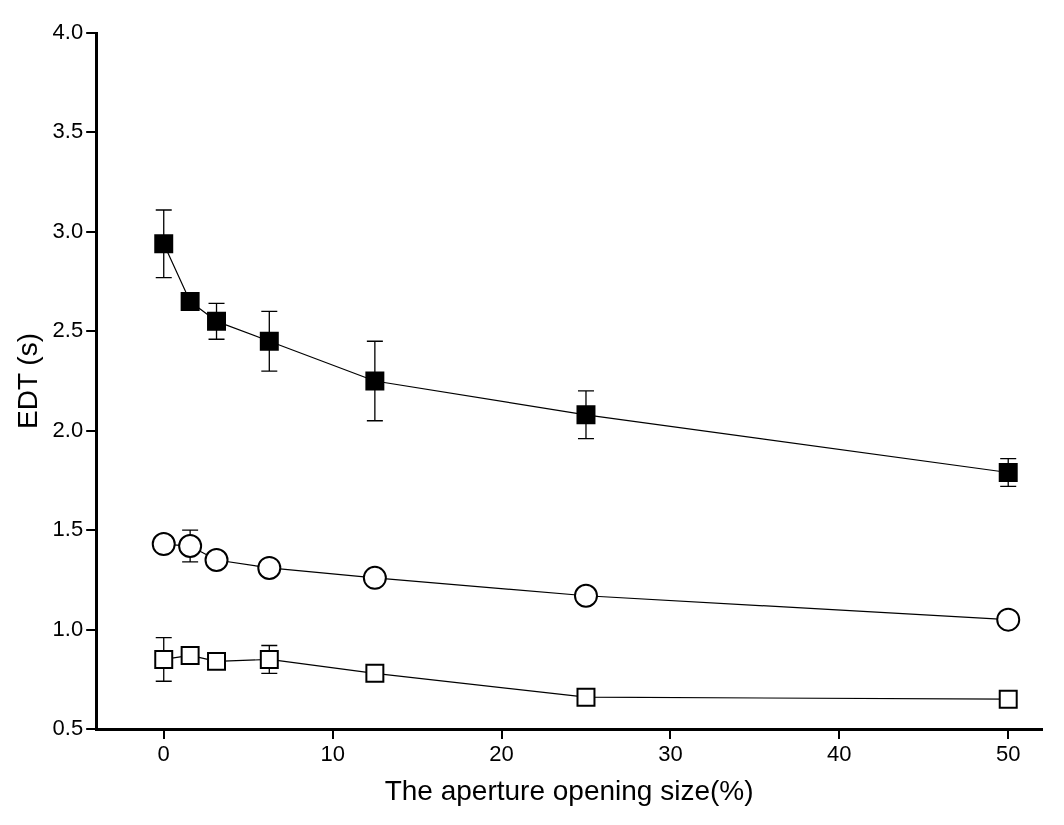  What do you see at coordinates (839, 754) in the screenshot?
I see `x-tick-label: 40` at bounding box center [839, 754].